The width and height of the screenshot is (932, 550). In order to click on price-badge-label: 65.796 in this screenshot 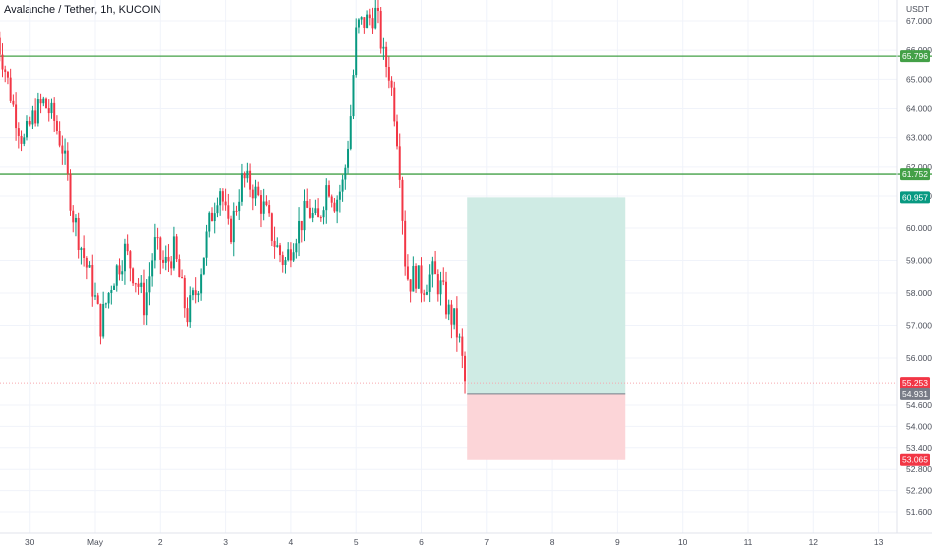, I will do `click(915, 56)`.